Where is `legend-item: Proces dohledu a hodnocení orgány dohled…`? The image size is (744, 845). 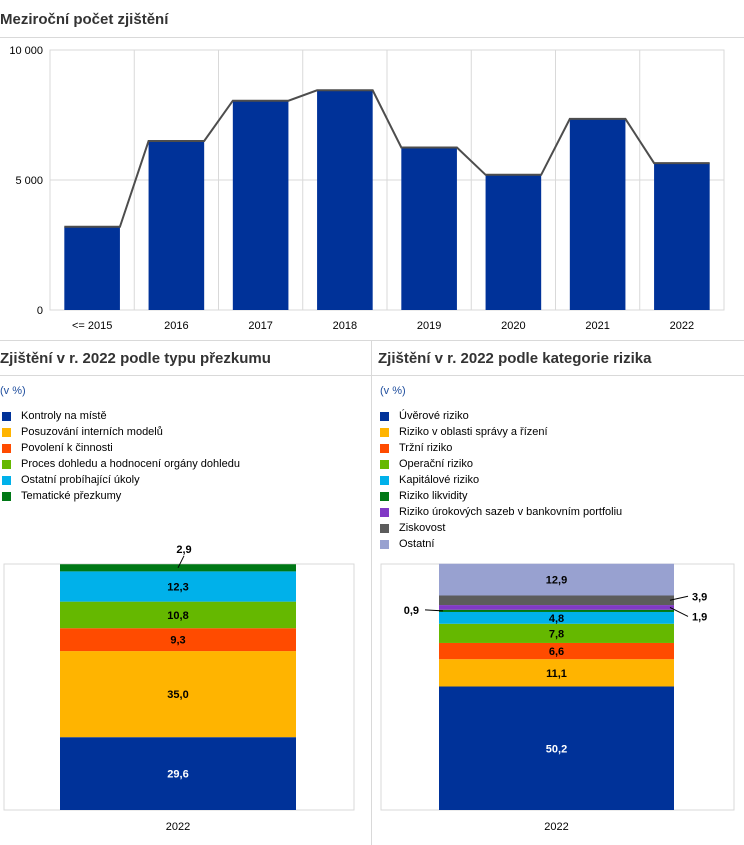 legend-item: Proces dohledu a hodnocení orgány dohled… is located at coordinates (121, 464).